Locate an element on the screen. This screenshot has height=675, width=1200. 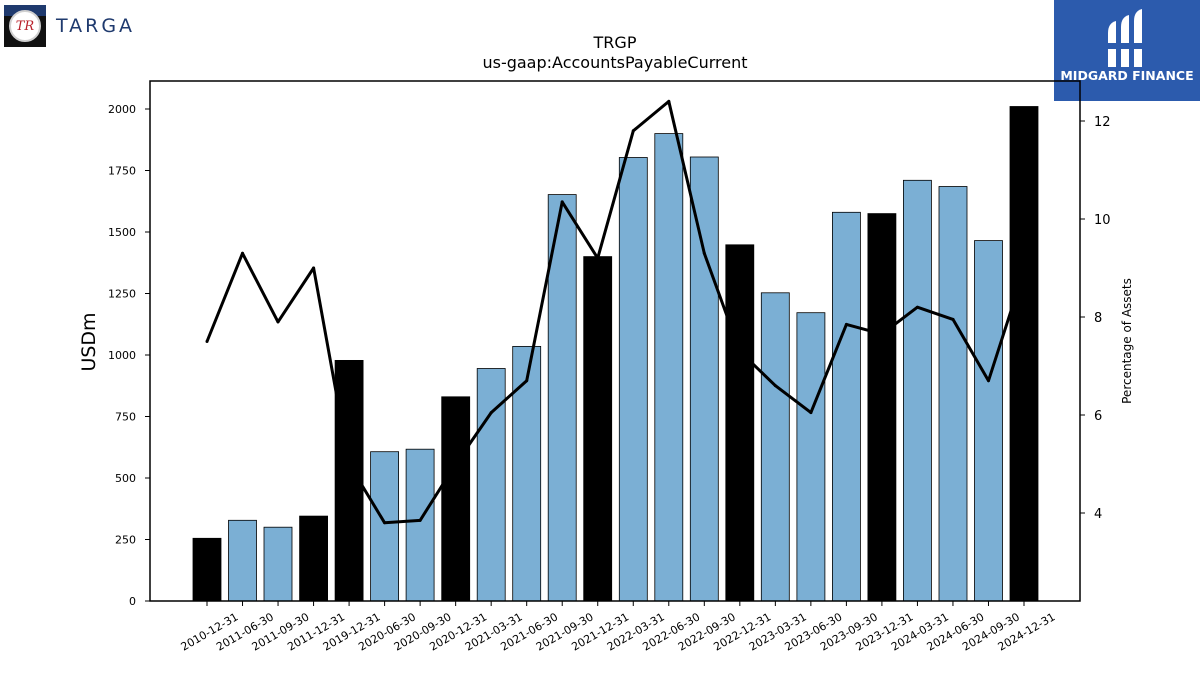
y-tick-label: 1750 is located at coordinates (122, 171).